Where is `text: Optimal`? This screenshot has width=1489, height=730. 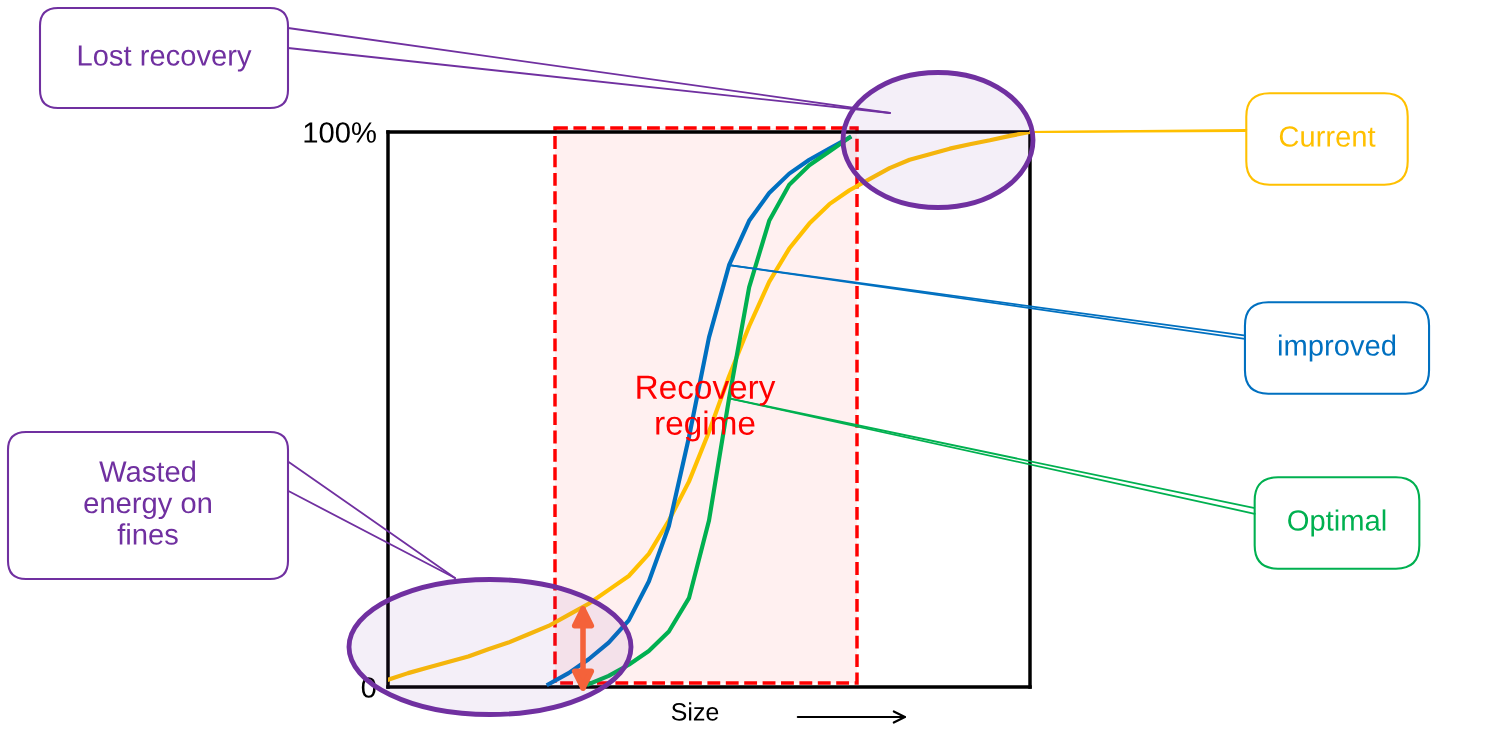
text: Optimal is located at coordinates (1337, 523).